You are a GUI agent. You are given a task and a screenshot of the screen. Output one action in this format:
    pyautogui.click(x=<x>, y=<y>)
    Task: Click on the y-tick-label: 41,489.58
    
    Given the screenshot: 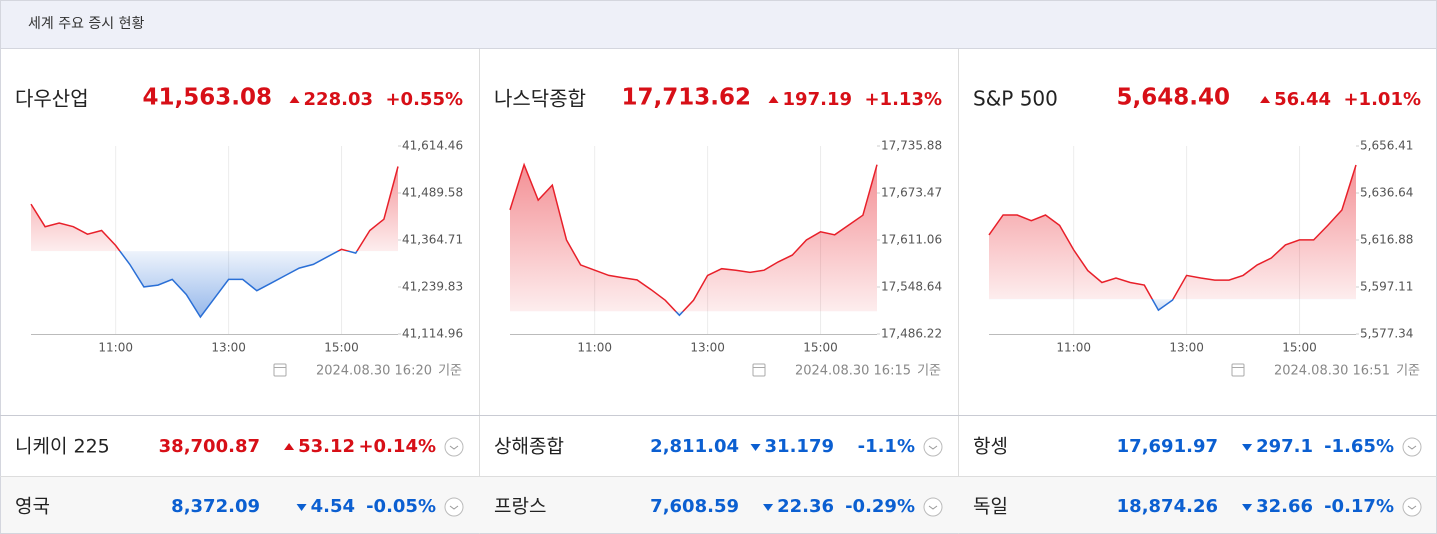 What is the action you would take?
    pyautogui.click(x=432, y=193)
    